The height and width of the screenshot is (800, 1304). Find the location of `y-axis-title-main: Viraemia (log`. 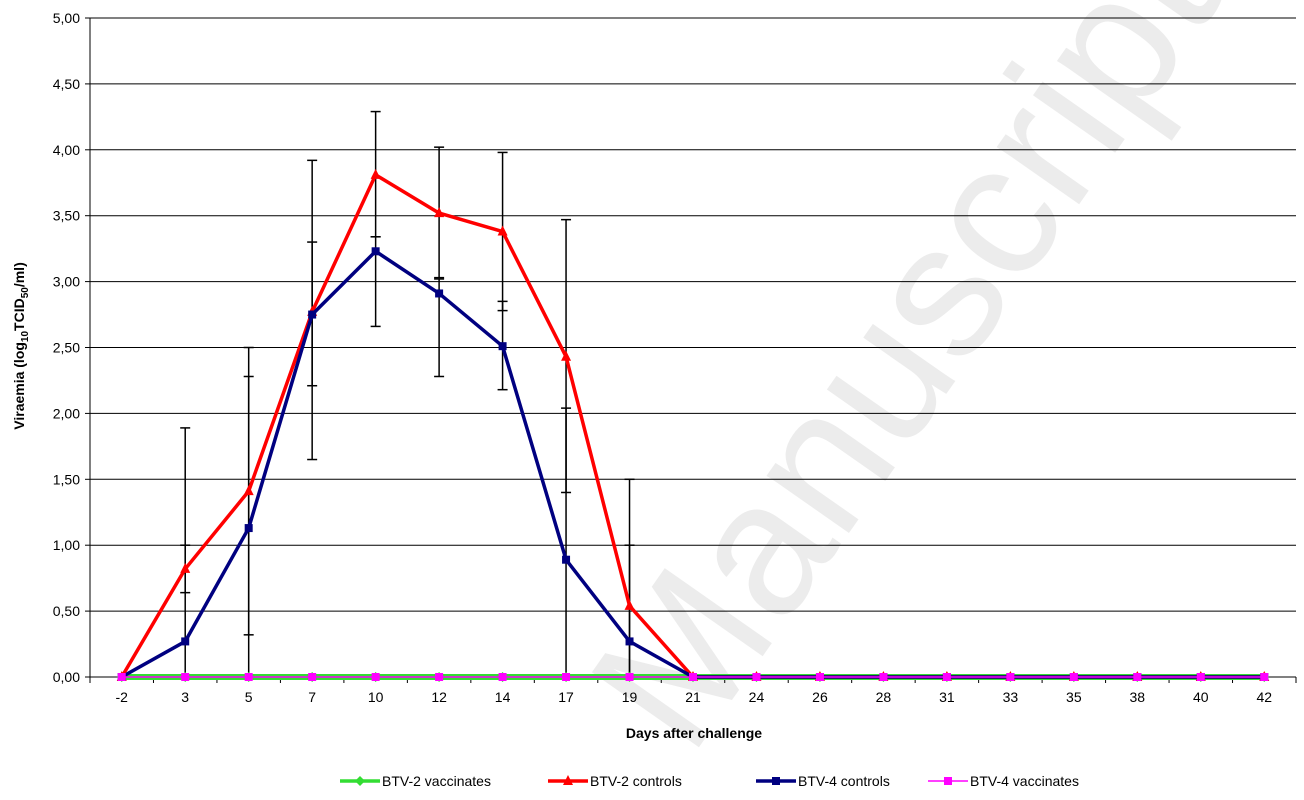

y-axis-title-main: Viraemia (log is located at coordinates (19, 386).